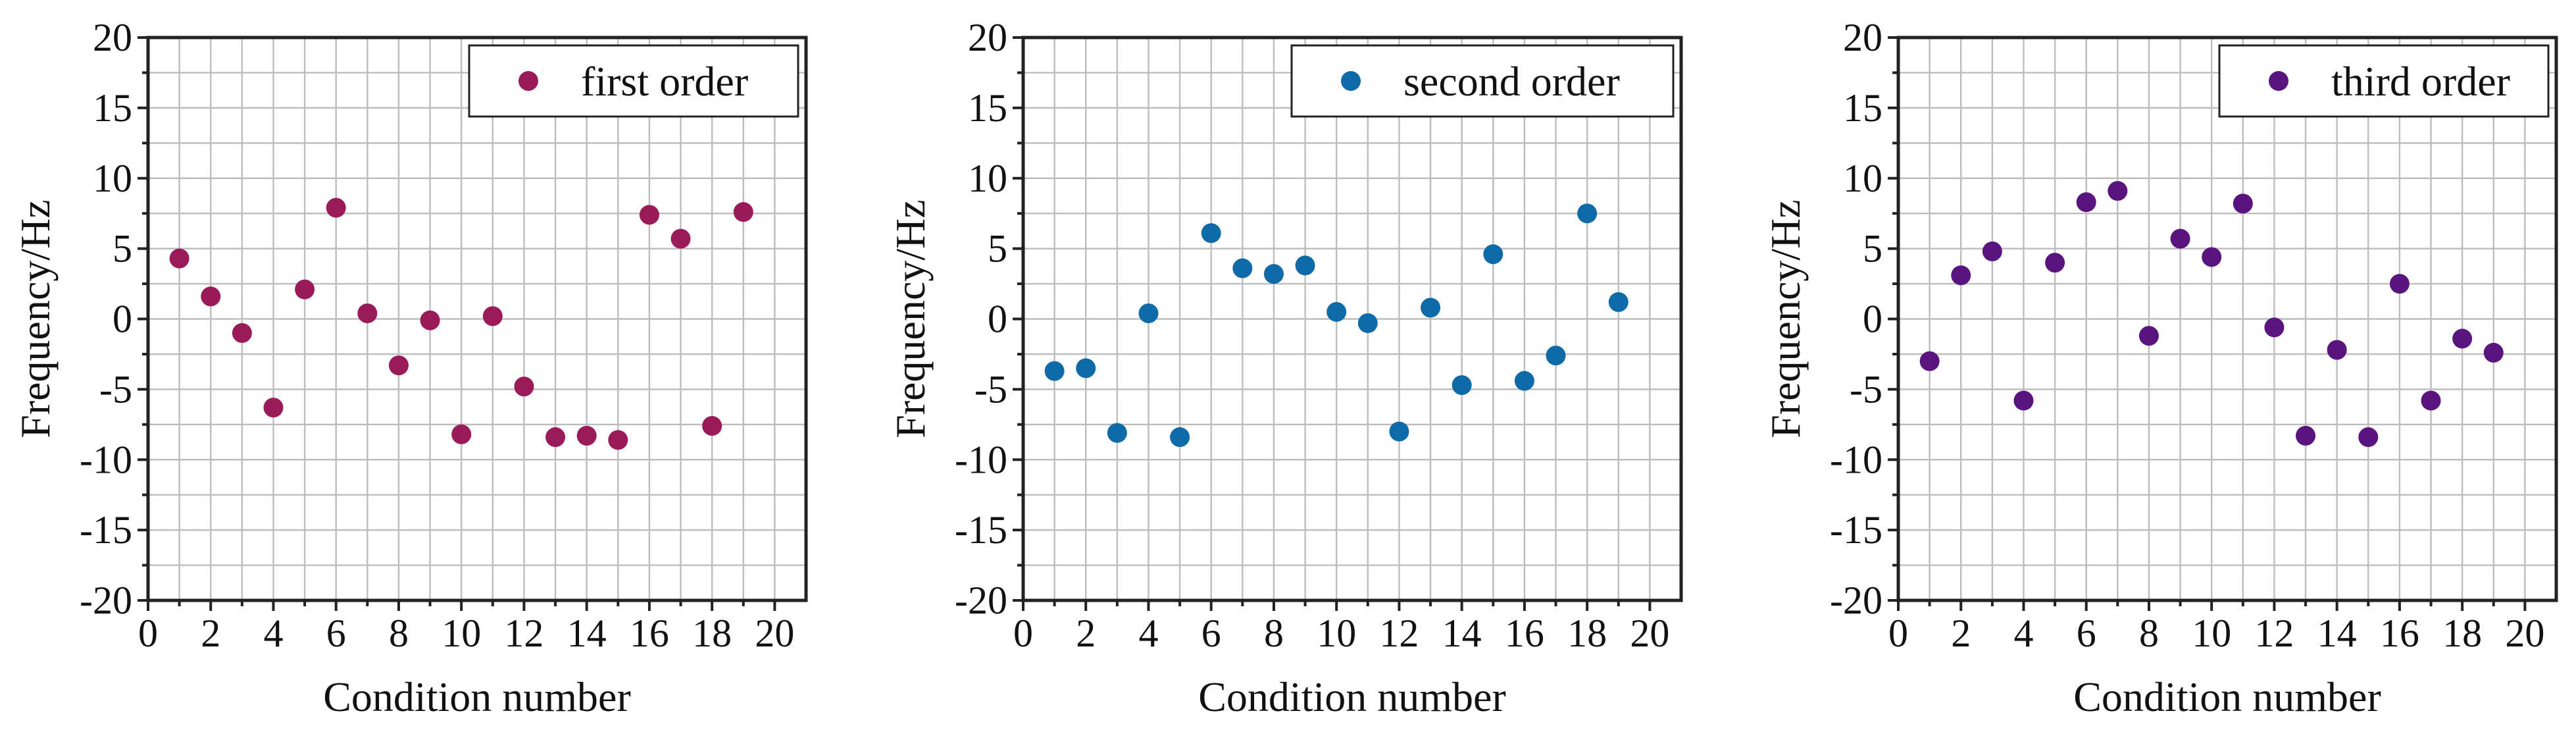 This screenshot has height=736, width=2576. Describe the element at coordinates (664, 81) in the screenshot. I see `legend-label: first order` at that location.